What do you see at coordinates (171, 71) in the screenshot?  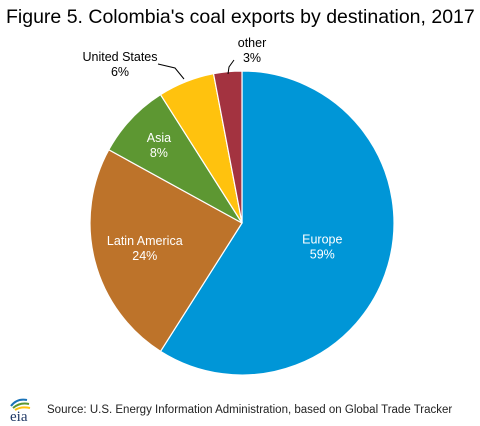 I see `leader-line-united-states` at bounding box center [171, 71].